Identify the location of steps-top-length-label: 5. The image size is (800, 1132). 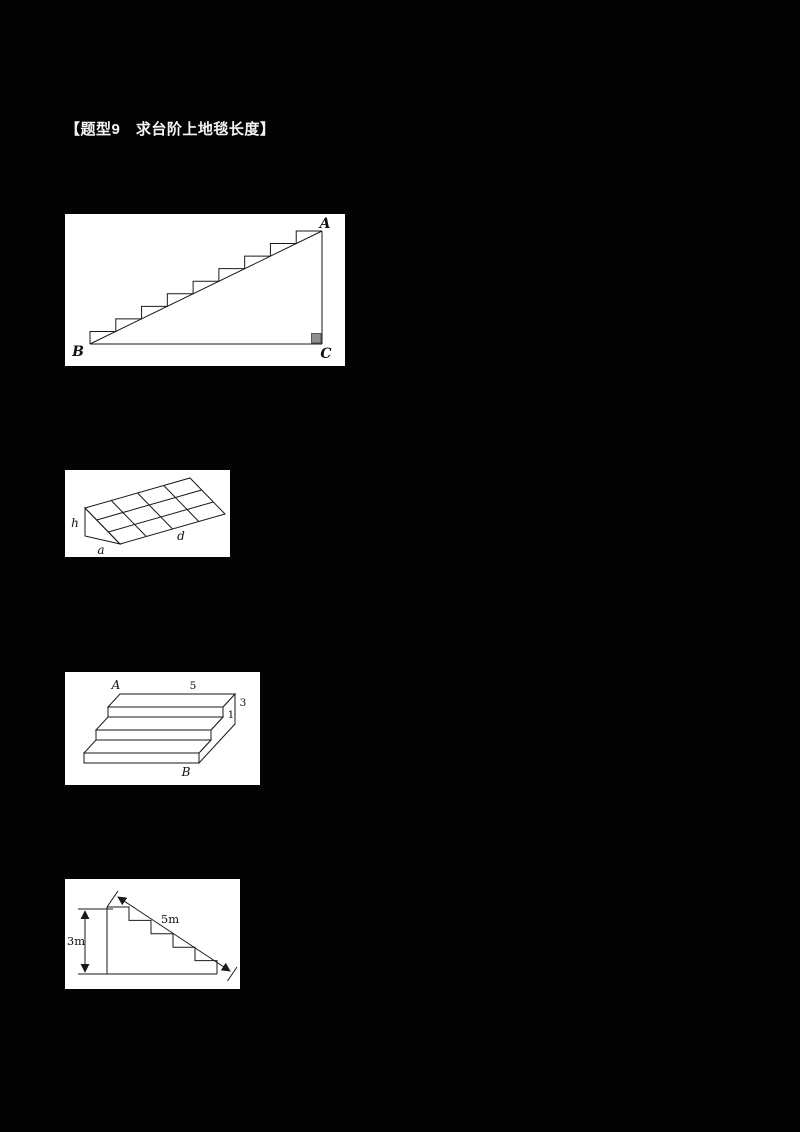
(193, 686).